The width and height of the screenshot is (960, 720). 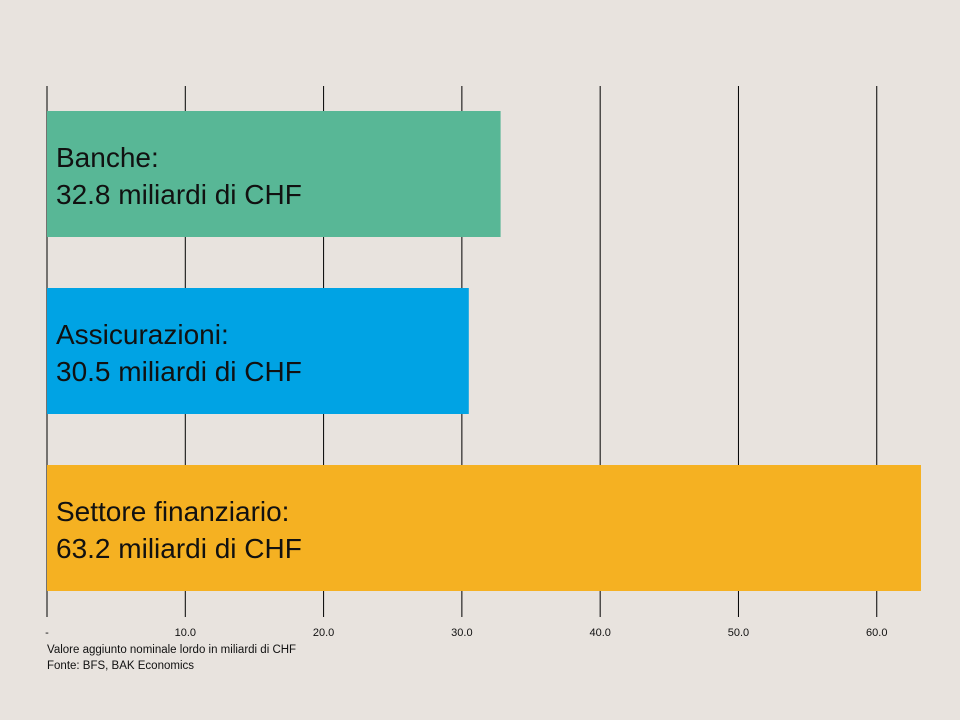 What do you see at coordinates (179, 194) in the screenshot?
I see `bar-label-0-line-1: 32.8 miliardi di CHF` at bounding box center [179, 194].